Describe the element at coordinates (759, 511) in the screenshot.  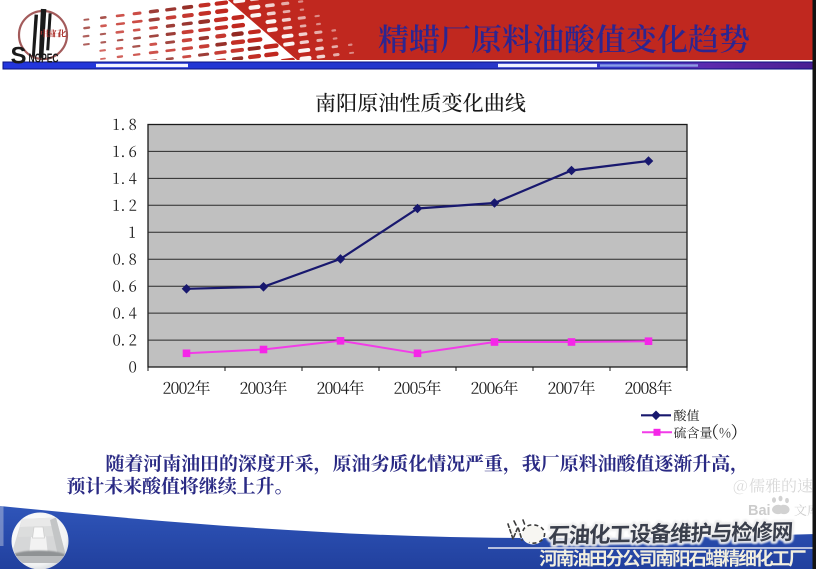
I see `svg-text: Bai` at that location.